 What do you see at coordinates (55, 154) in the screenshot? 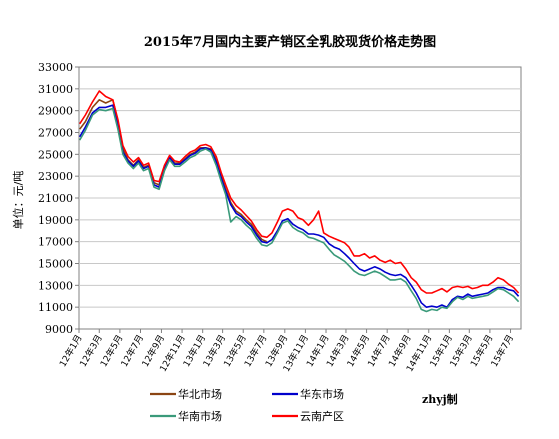
I see `y-tick-label: 25000` at bounding box center [55, 154].